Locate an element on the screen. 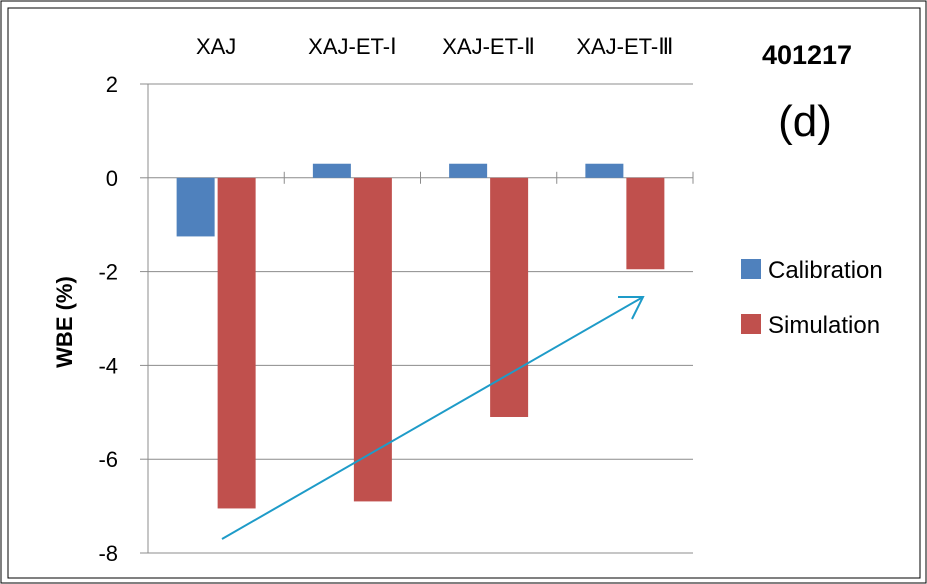 This screenshot has width=927, height=584. y-tick-label: 0 is located at coordinates (112, 178).